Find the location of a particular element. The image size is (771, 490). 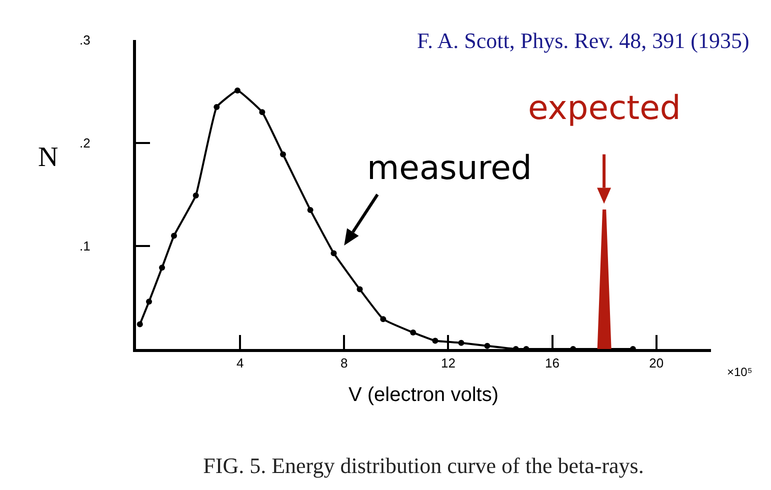

y-tick-label: .3 is located at coordinates (85, 40).